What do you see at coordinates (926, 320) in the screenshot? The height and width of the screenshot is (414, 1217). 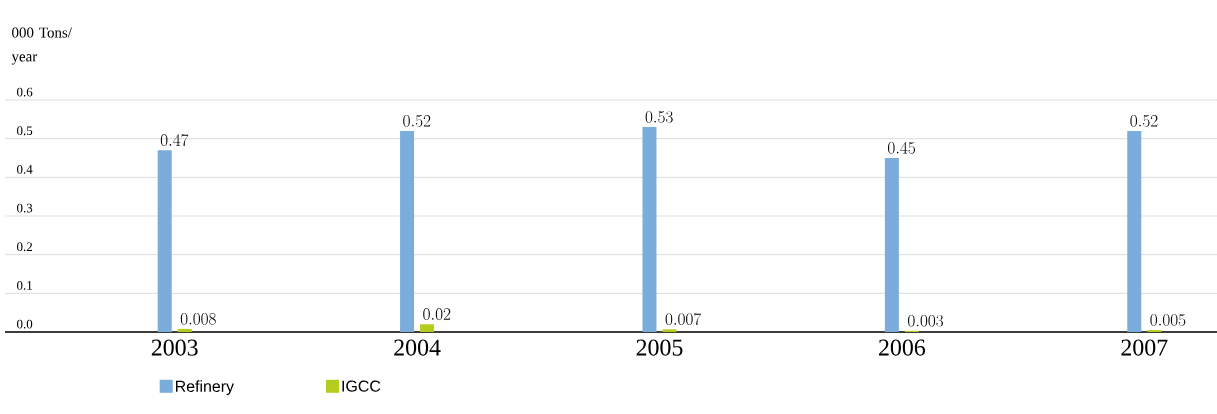 I see `data-label: 0.003` at bounding box center [926, 320].